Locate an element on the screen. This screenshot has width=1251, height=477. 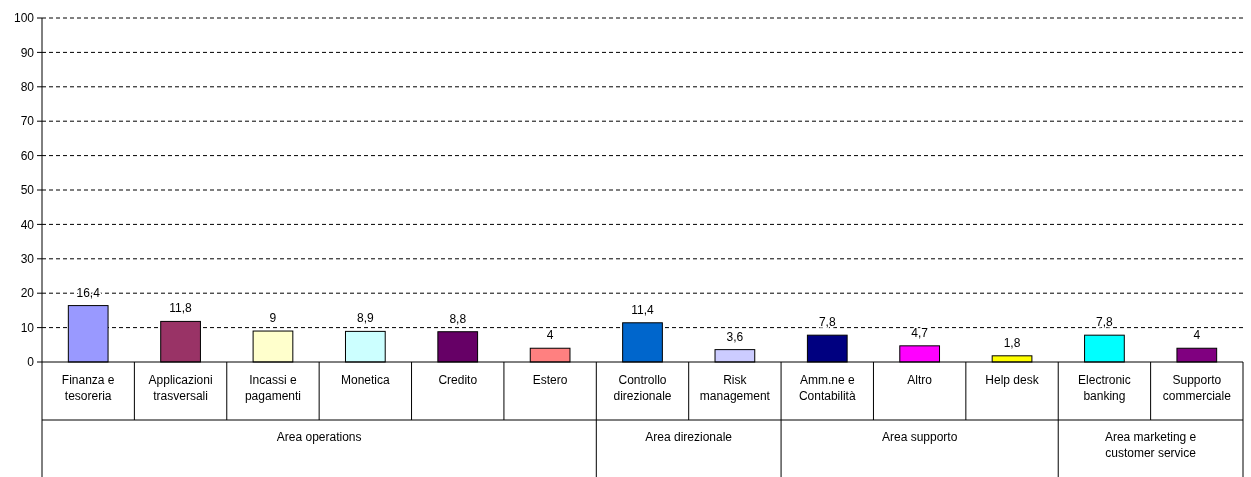
x-tick-label: Credito is located at coordinates (458, 380).